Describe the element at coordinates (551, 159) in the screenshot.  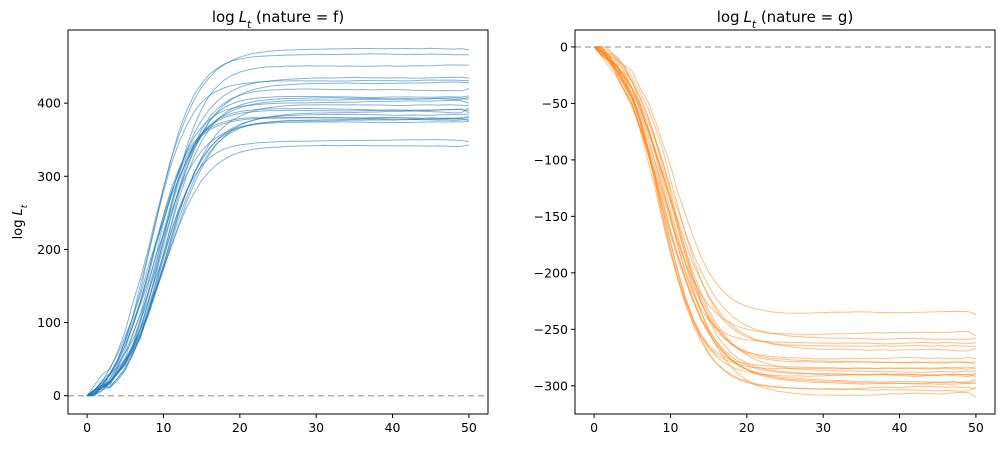
I see `y-tick-label: −100` at that location.